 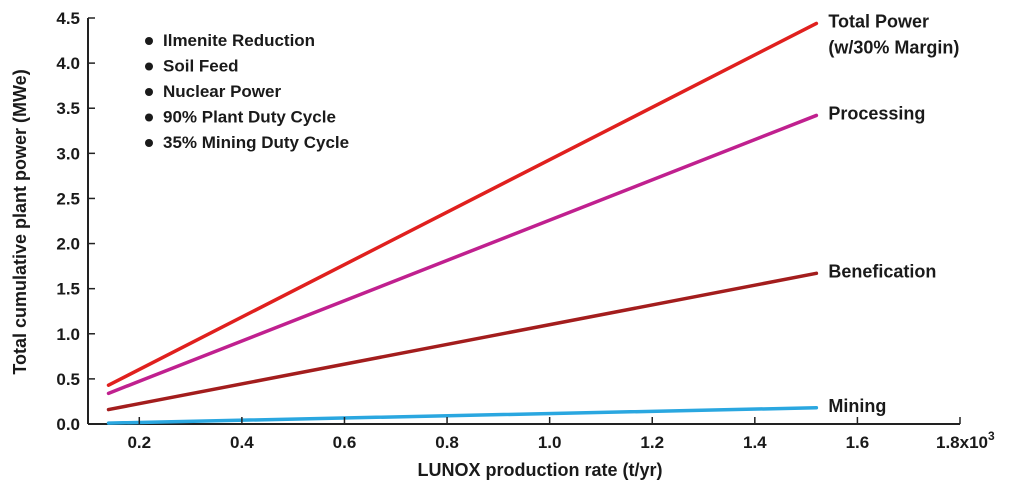 I want to click on series-label-line: (w/30% Margin), so click(x=893, y=47).